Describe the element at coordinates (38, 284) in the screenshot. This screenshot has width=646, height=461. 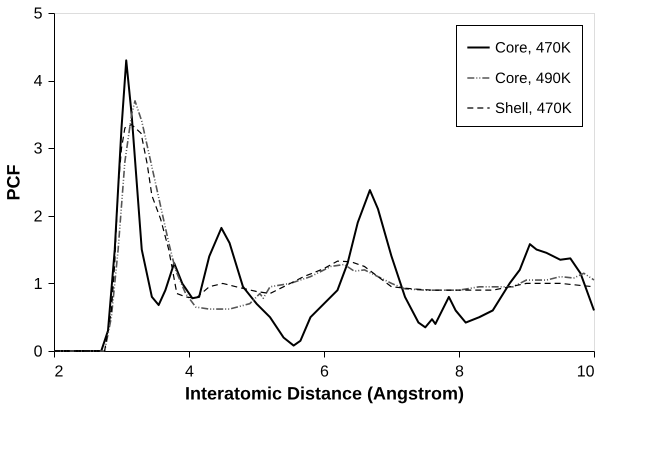
I see `y-tick-label: 1` at that location.